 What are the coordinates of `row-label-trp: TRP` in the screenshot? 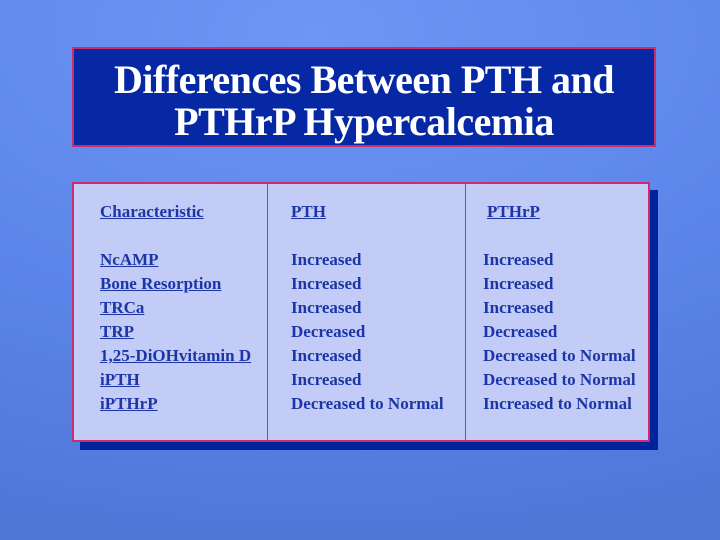 It's located at (117, 331).